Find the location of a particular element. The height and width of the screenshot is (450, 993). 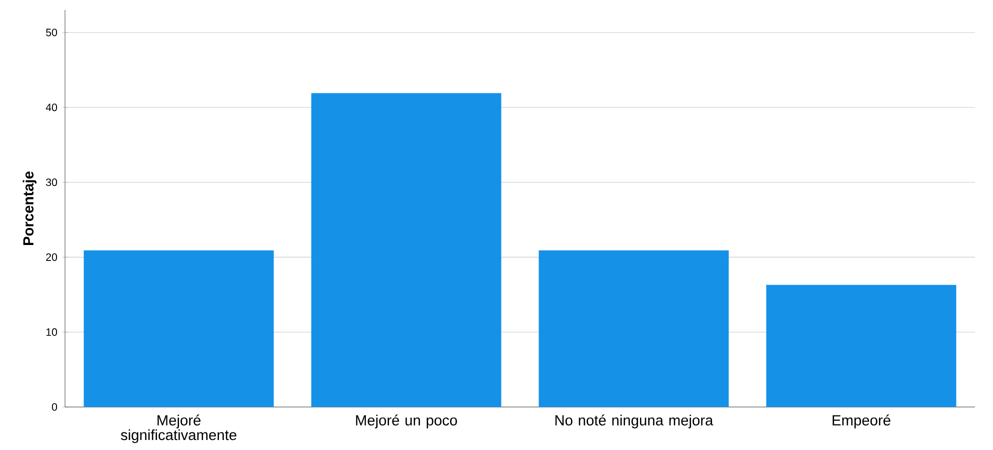

x-tick-label: Mejoré significativamente is located at coordinates (178, 429).